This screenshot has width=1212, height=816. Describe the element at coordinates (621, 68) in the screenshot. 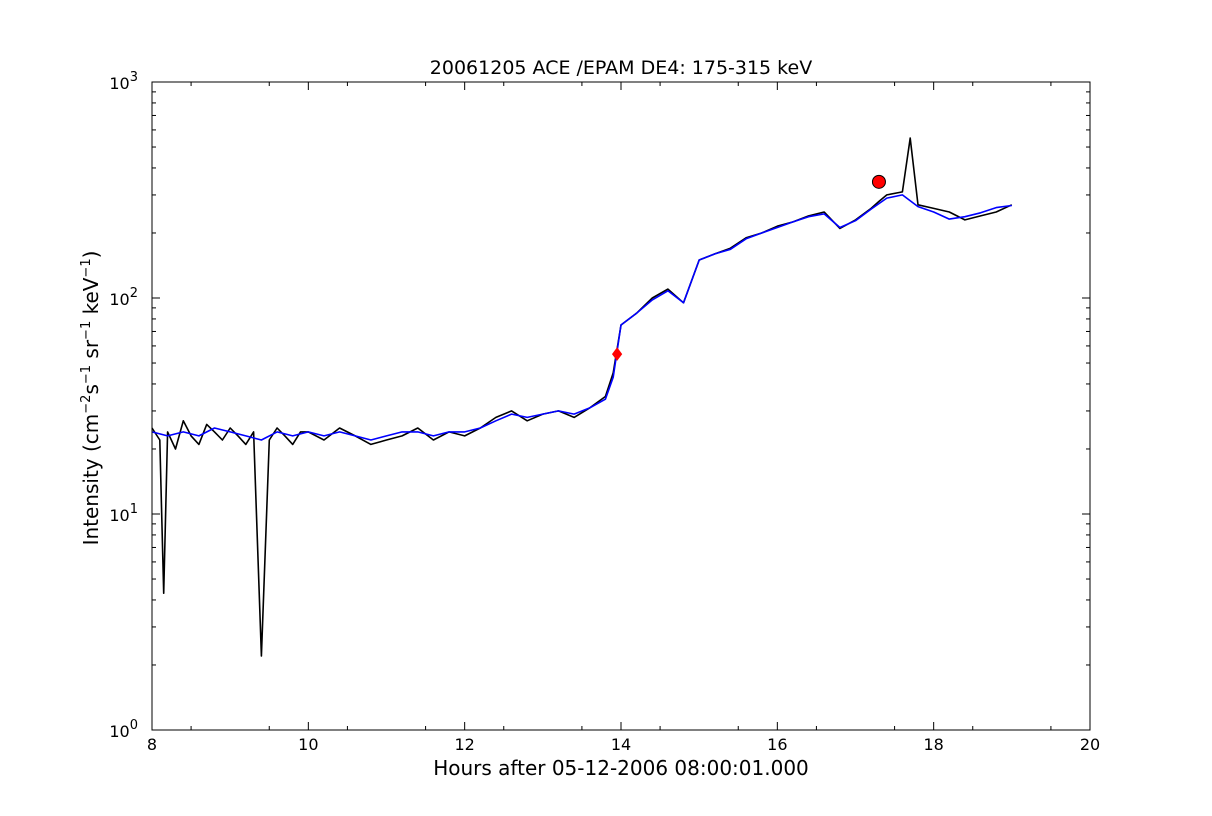

I see `chart-title: 20061205 ACE /EPAM DE4: 175-315 keV` at that location.